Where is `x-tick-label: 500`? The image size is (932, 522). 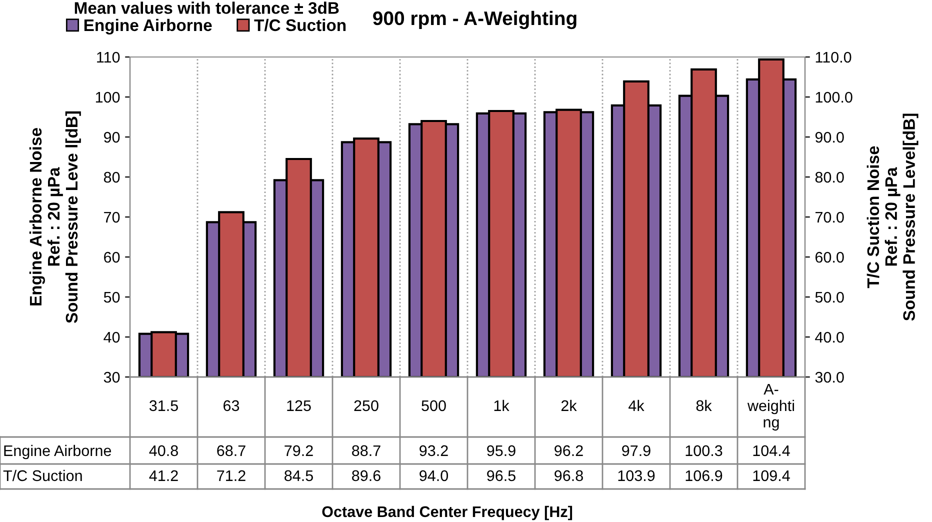 x-tick-label: 500 is located at coordinates (434, 406).